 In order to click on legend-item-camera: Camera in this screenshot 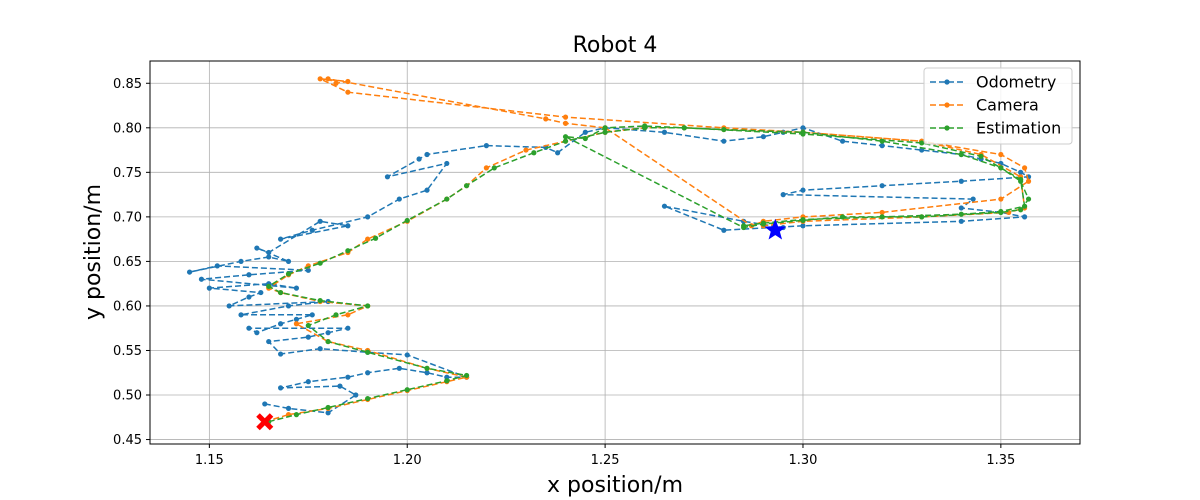, I will do `click(984, 105)`.